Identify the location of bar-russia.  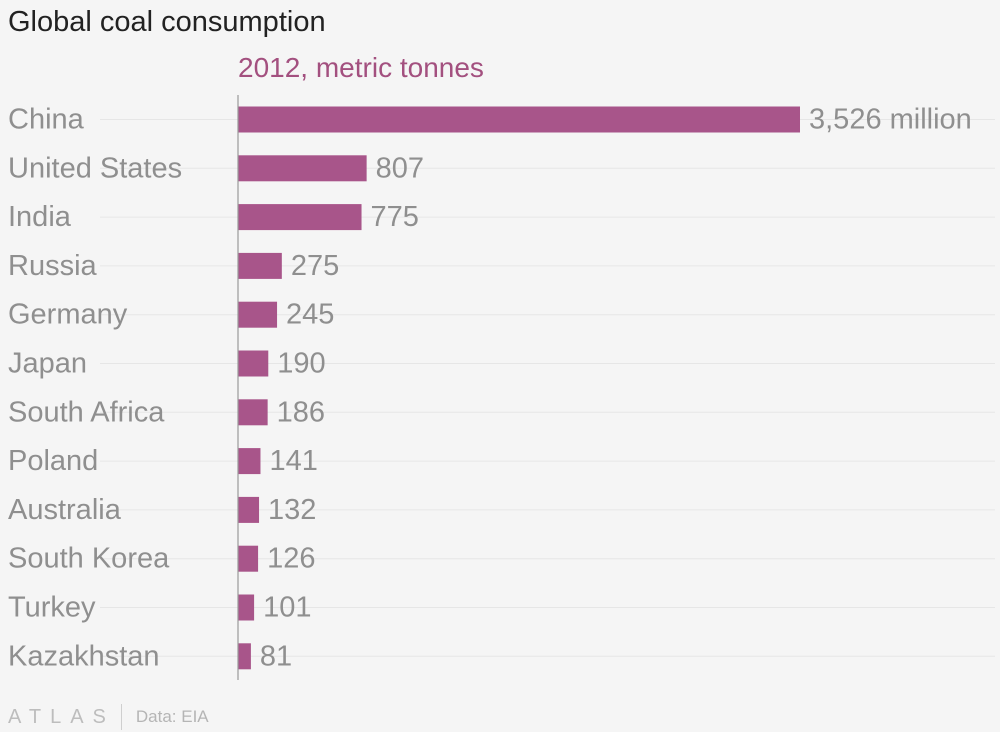
(260, 265).